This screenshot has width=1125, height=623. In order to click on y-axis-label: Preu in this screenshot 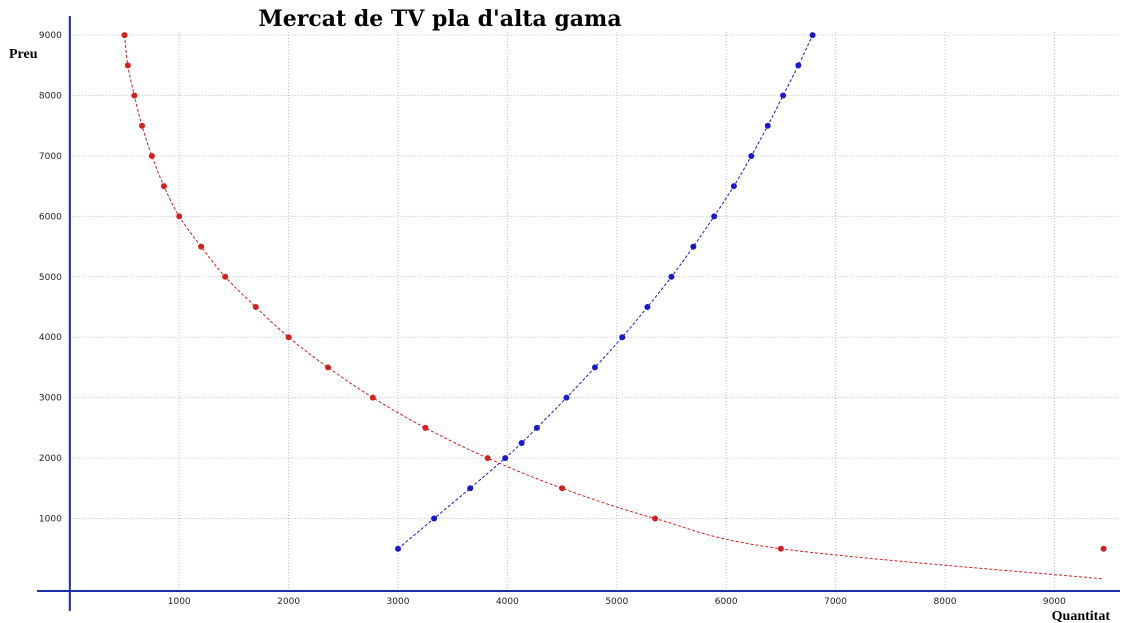, I will do `click(23, 54)`.